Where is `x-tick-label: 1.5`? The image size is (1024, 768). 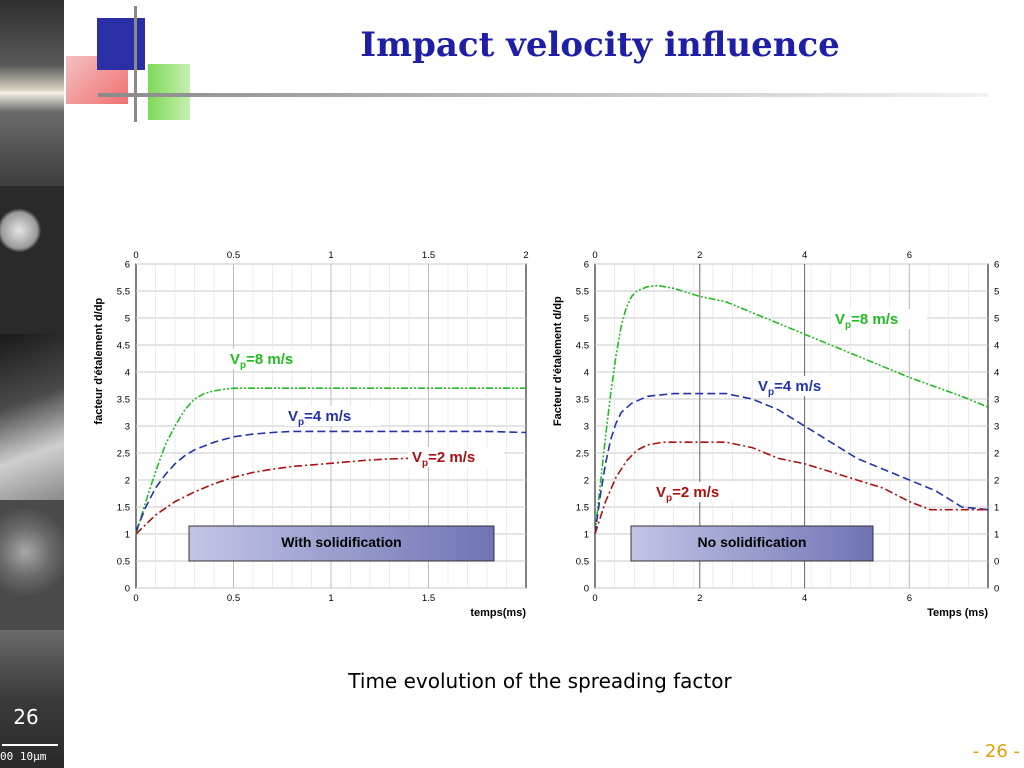 x-tick-label: 1.5 is located at coordinates (428, 598).